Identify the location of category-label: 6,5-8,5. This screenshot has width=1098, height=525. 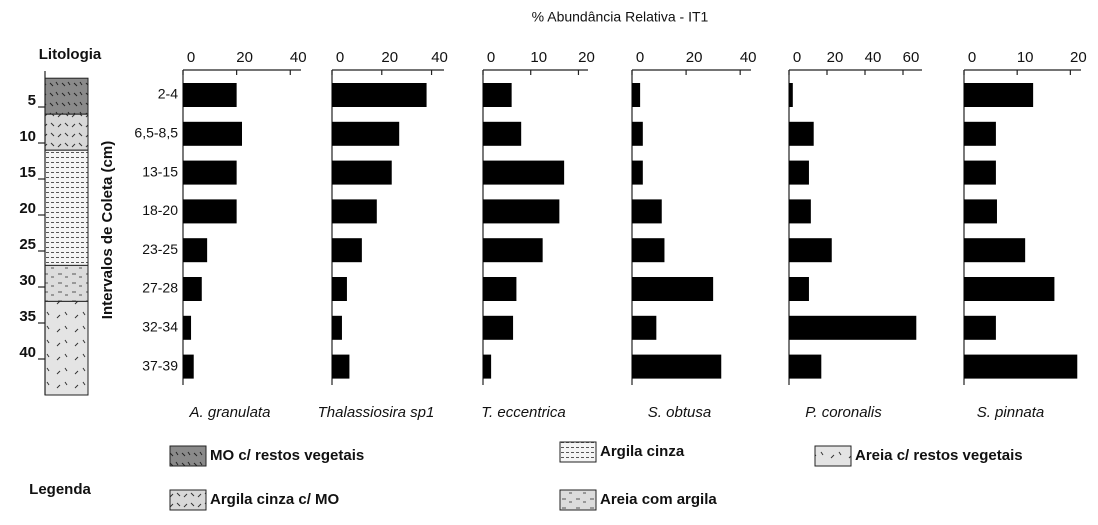
(156, 133).